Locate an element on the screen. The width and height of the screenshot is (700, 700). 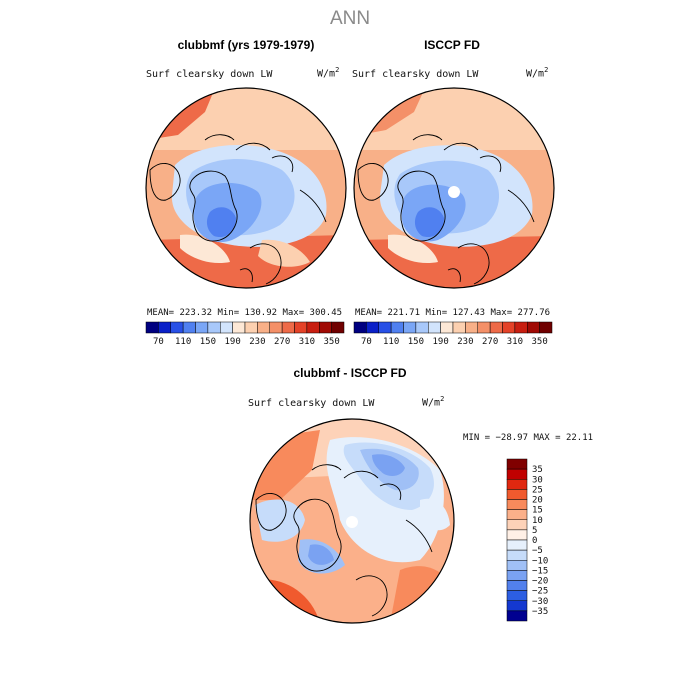
diff-colorbar-label: 5 is located at coordinates (534, 531).